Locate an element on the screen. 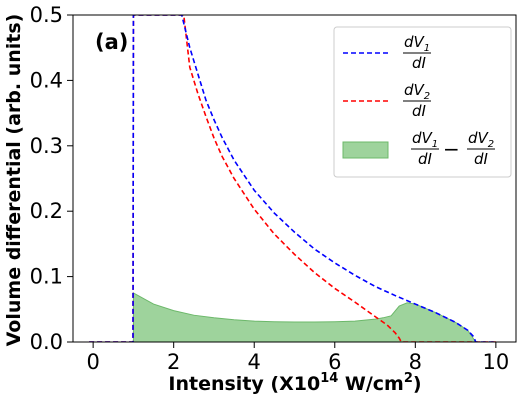 The image size is (525, 405). x-tick-label: 6 is located at coordinates (334, 362).